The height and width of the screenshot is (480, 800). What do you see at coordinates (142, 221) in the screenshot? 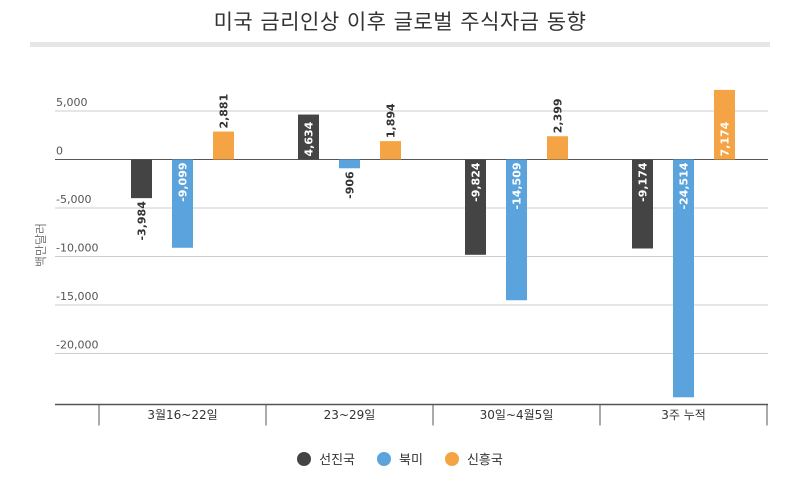
I see `data-label: -3,984` at bounding box center [142, 221].